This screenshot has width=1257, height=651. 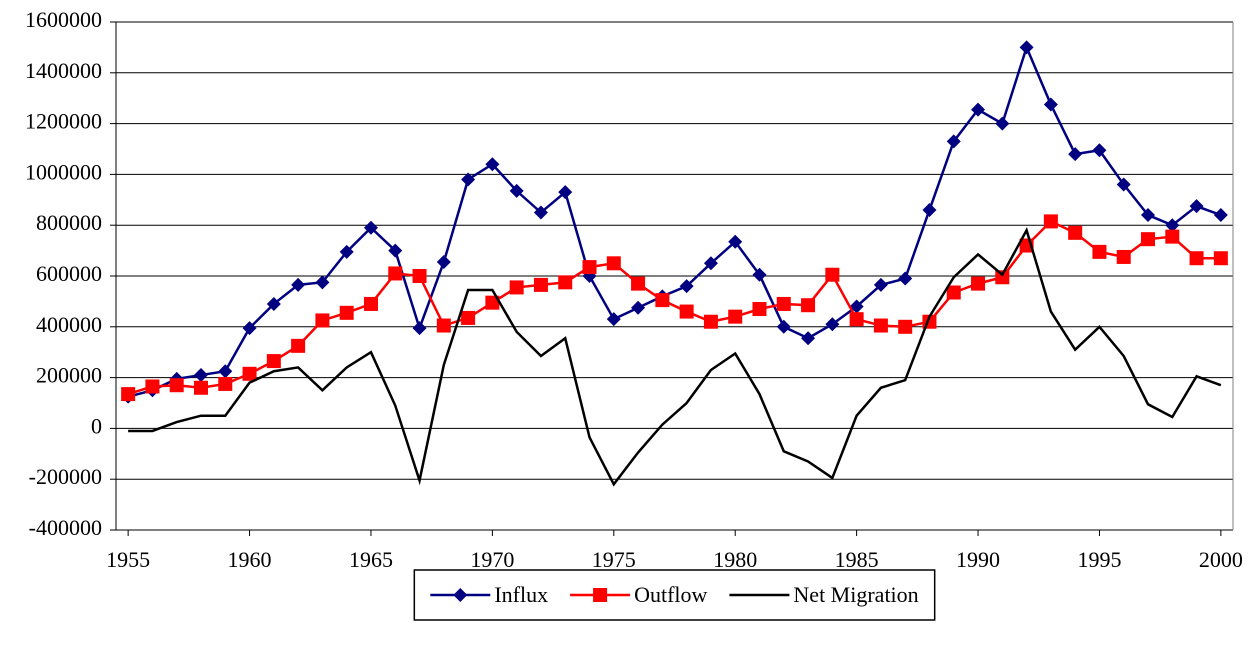 I want to click on x-tick-label: 1990, so click(x=978, y=559).